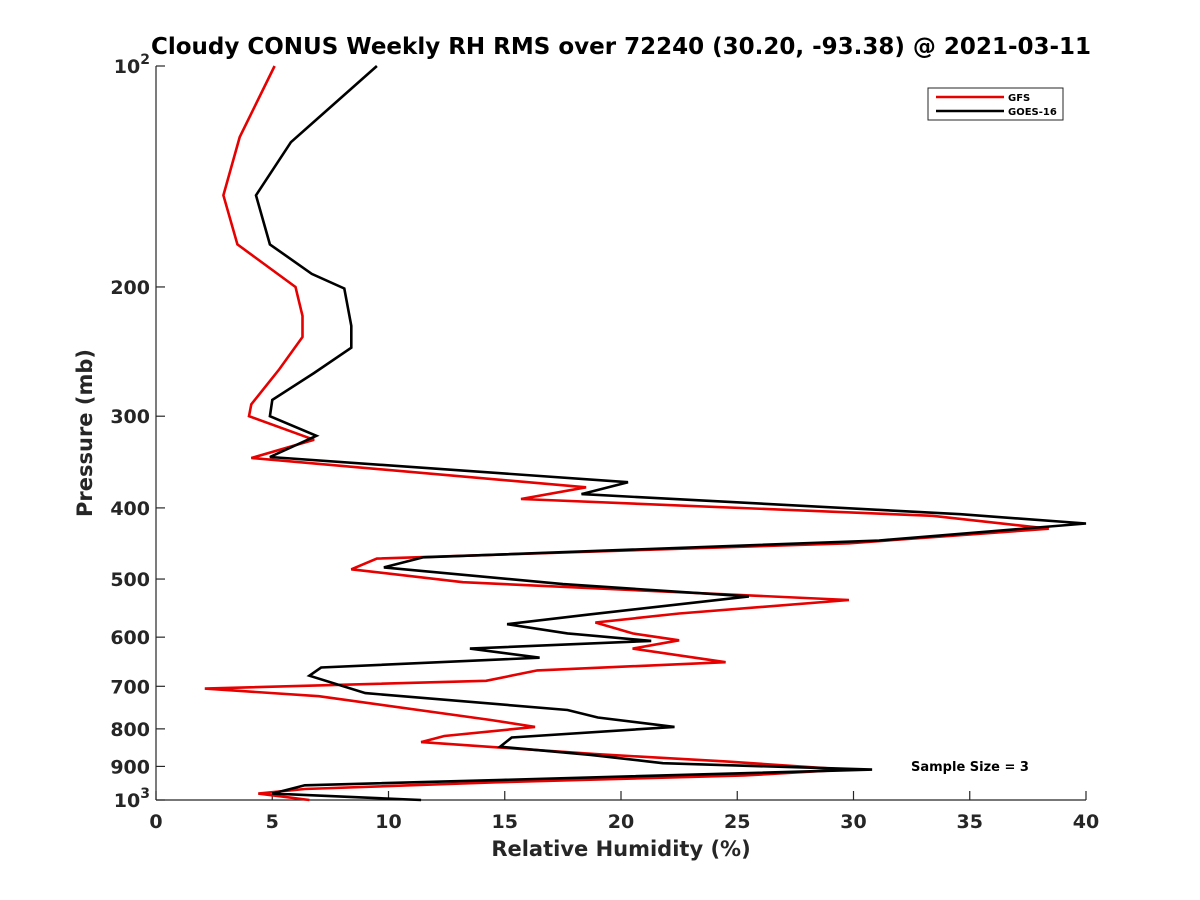 Image resolution: width=1200 pixels, height=900 pixels. What do you see at coordinates (155, 822) in the screenshot?
I see `x-tick-label: 0` at bounding box center [155, 822].